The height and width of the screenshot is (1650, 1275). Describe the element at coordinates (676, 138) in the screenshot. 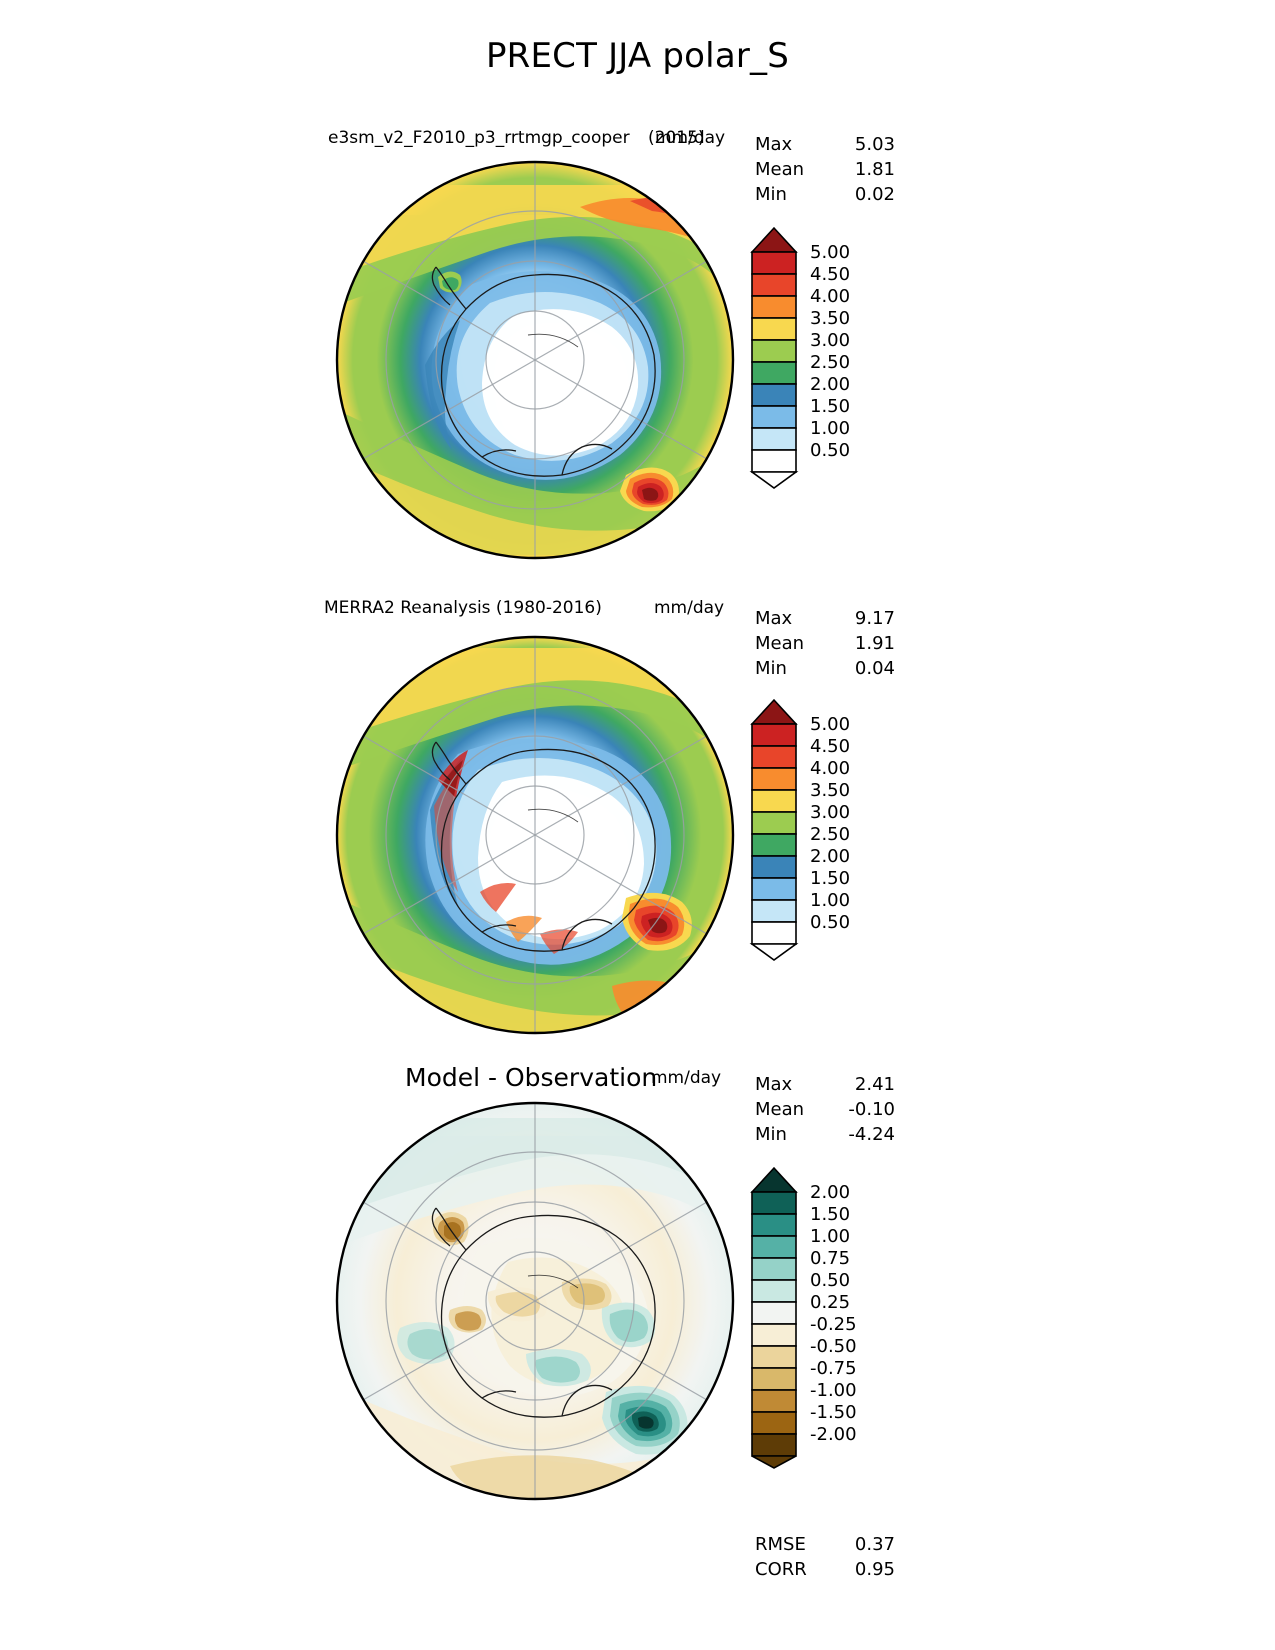

I see `panel-model-title-year: (2015)` at that location.